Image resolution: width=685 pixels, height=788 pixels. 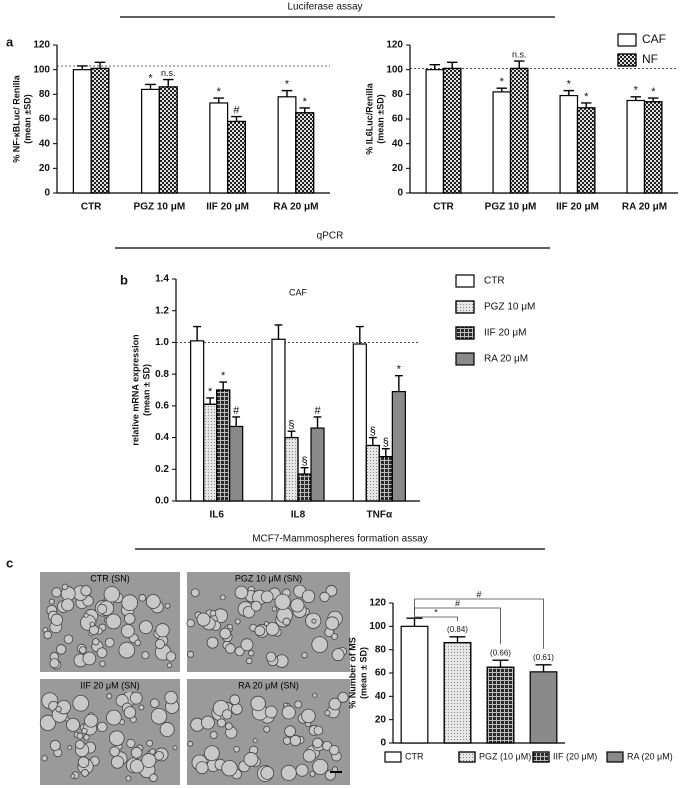 I want to click on y-tick-label: 0.4, so click(x=162, y=437).